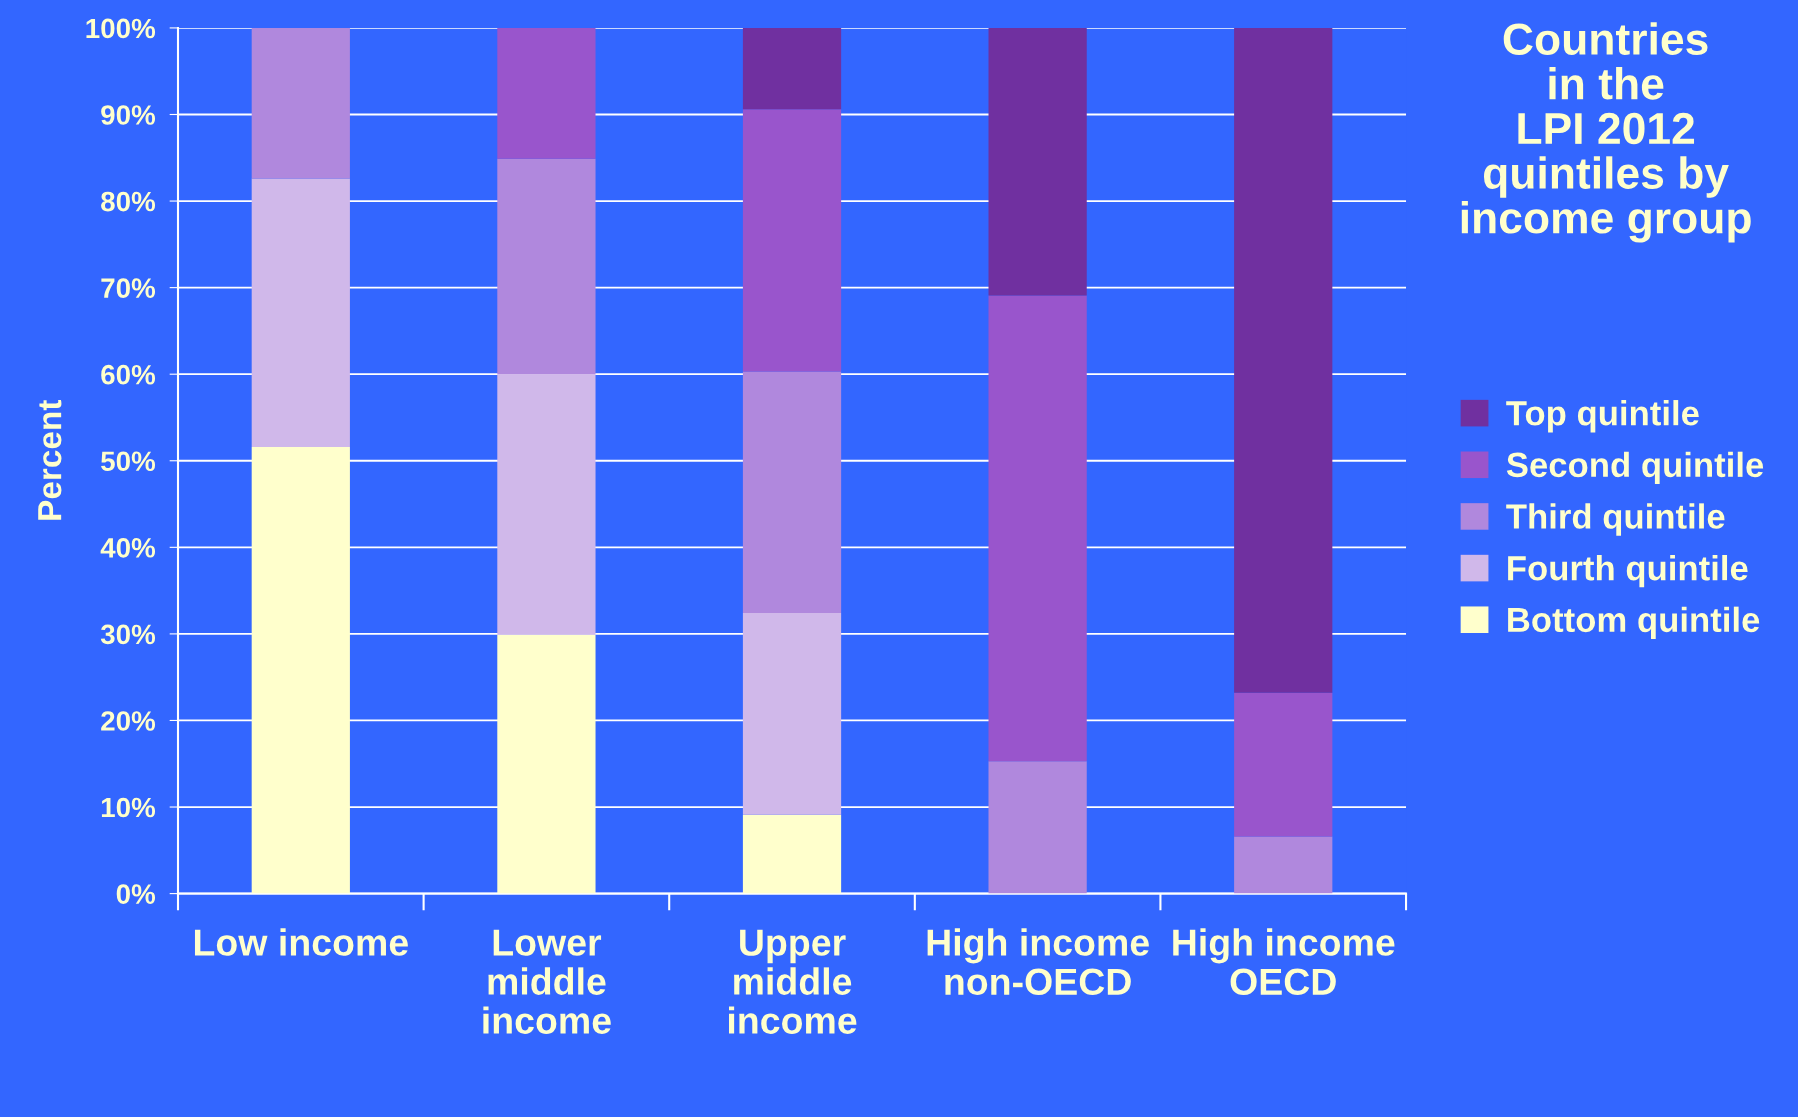 The height and width of the screenshot is (1117, 1798). I want to click on x-tick-label: Upper middle income, so click(793, 981).